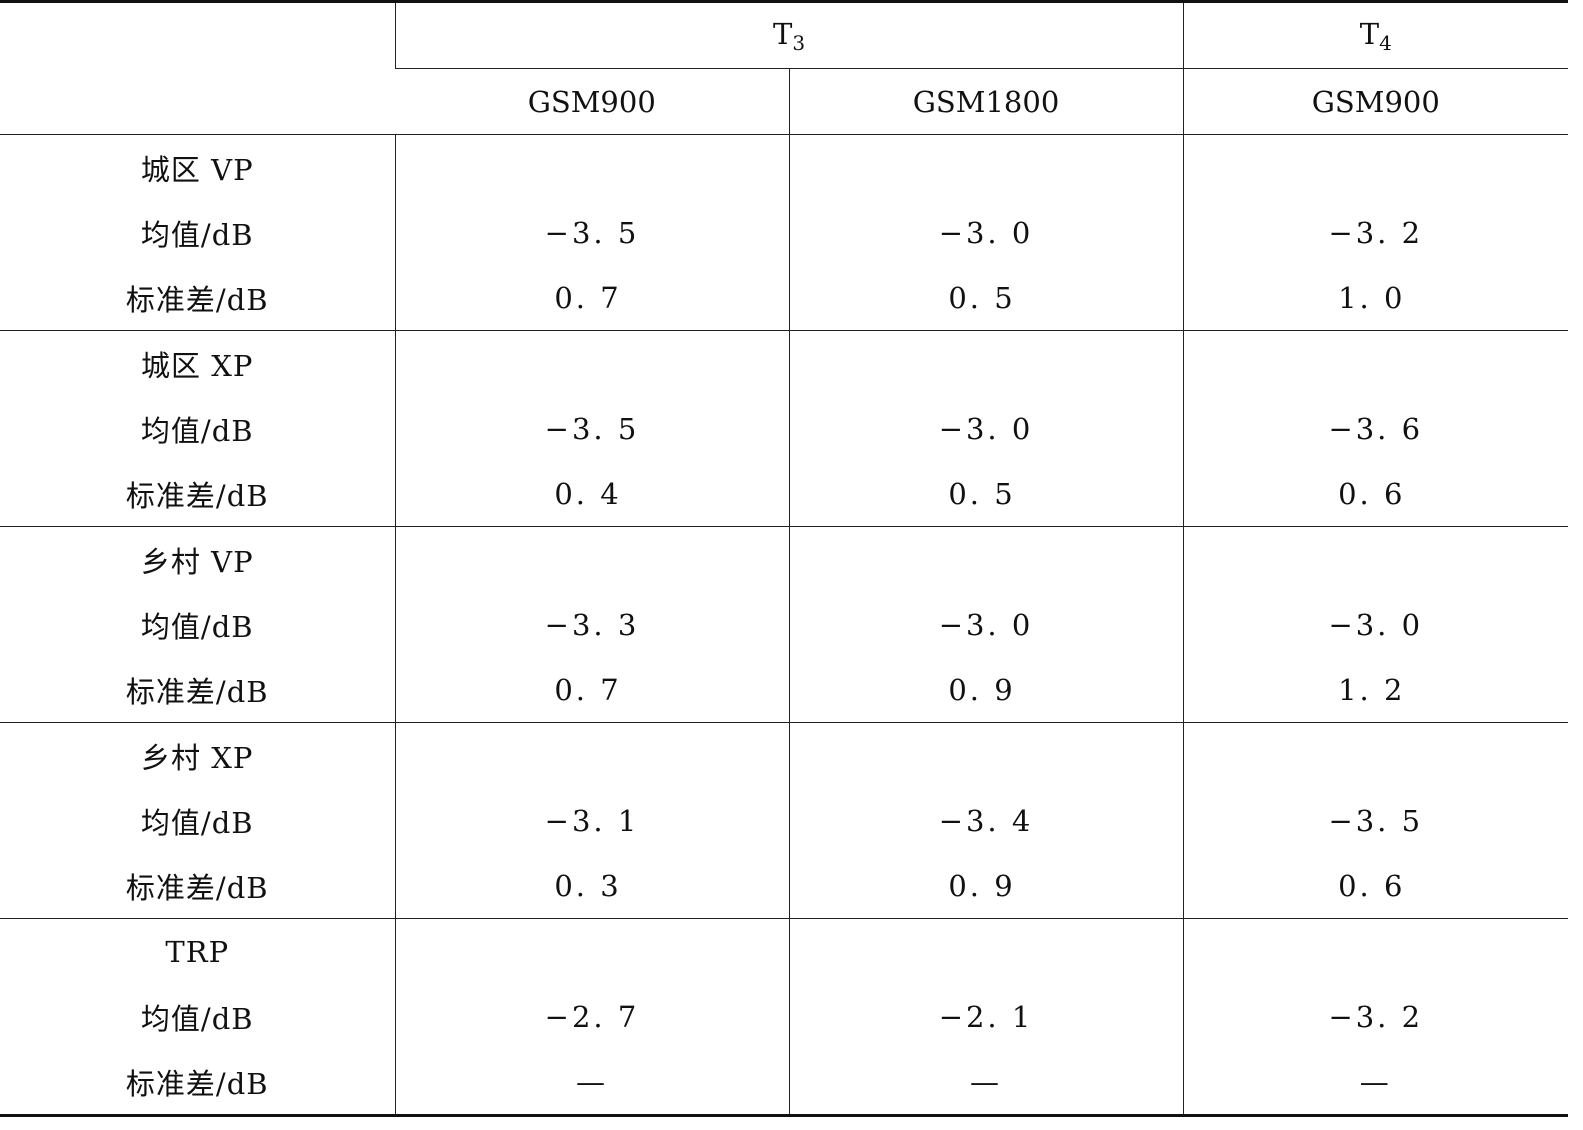 The height and width of the screenshot is (1130, 1583). I want to click on section-title-row: 城区 VP, so click(784, 167).